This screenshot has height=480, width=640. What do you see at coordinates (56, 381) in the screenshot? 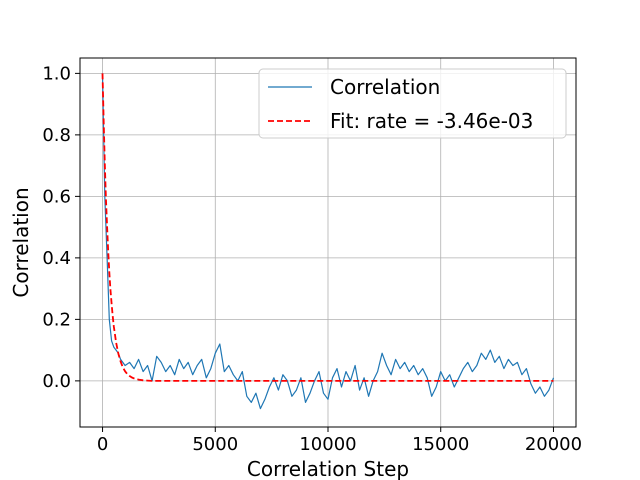
I see `y-tick-label: 0.0` at bounding box center [56, 381].